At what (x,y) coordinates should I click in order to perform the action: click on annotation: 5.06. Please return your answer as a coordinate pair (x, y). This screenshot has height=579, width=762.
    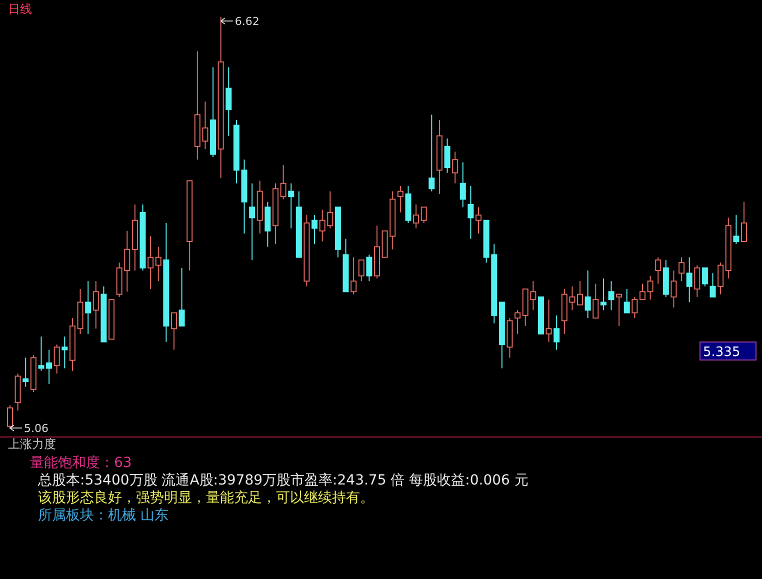
    Looking at the image, I should click on (36, 428).